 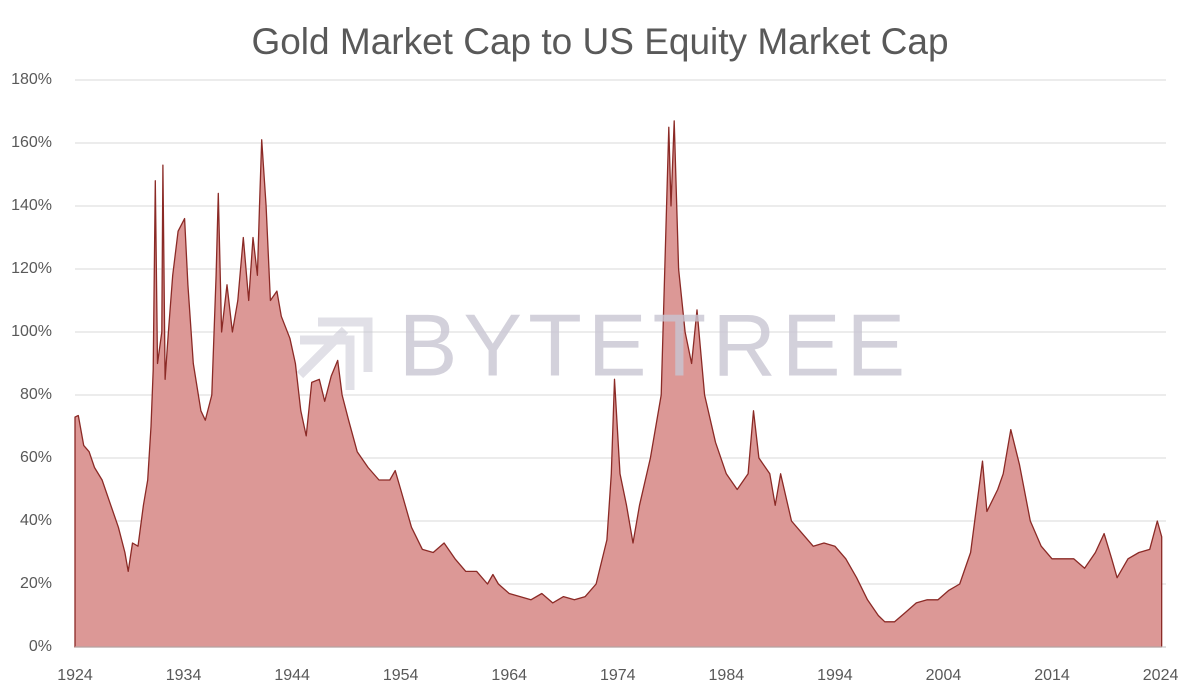 What do you see at coordinates (835, 675) in the screenshot?
I see `x-tick-label: 1994` at bounding box center [835, 675].